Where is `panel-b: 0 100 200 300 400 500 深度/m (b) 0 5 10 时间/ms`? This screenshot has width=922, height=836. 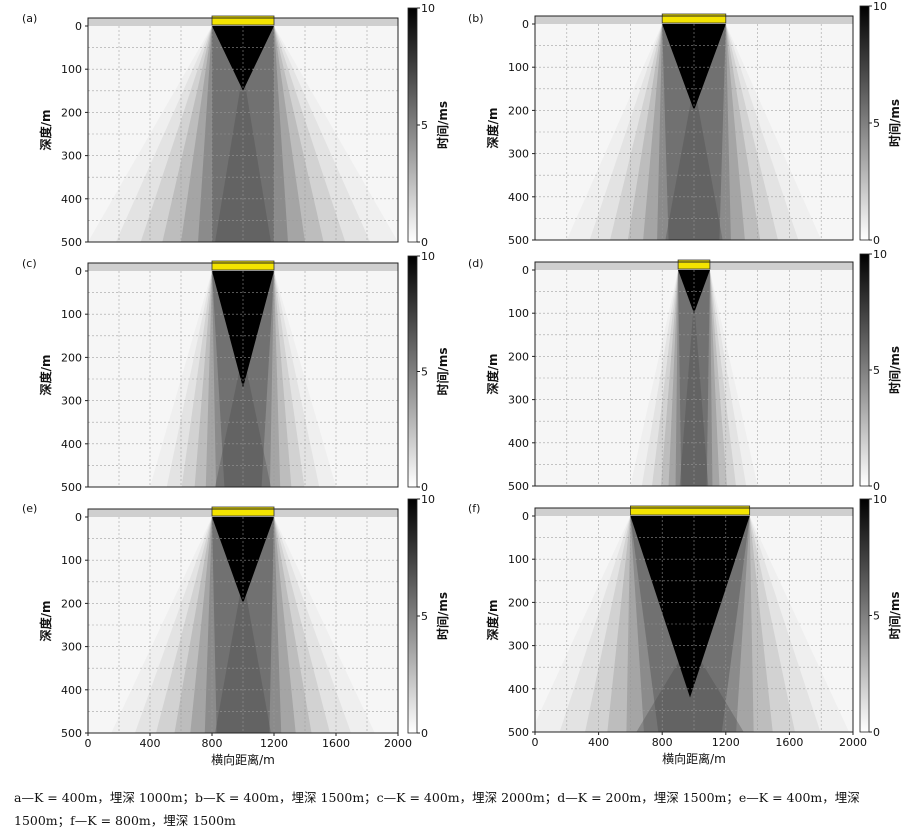 panel-b: 0 100 200 300 400 500 深度/m (b) 0 5 10 时间/ms is located at coordinates (685, 123).